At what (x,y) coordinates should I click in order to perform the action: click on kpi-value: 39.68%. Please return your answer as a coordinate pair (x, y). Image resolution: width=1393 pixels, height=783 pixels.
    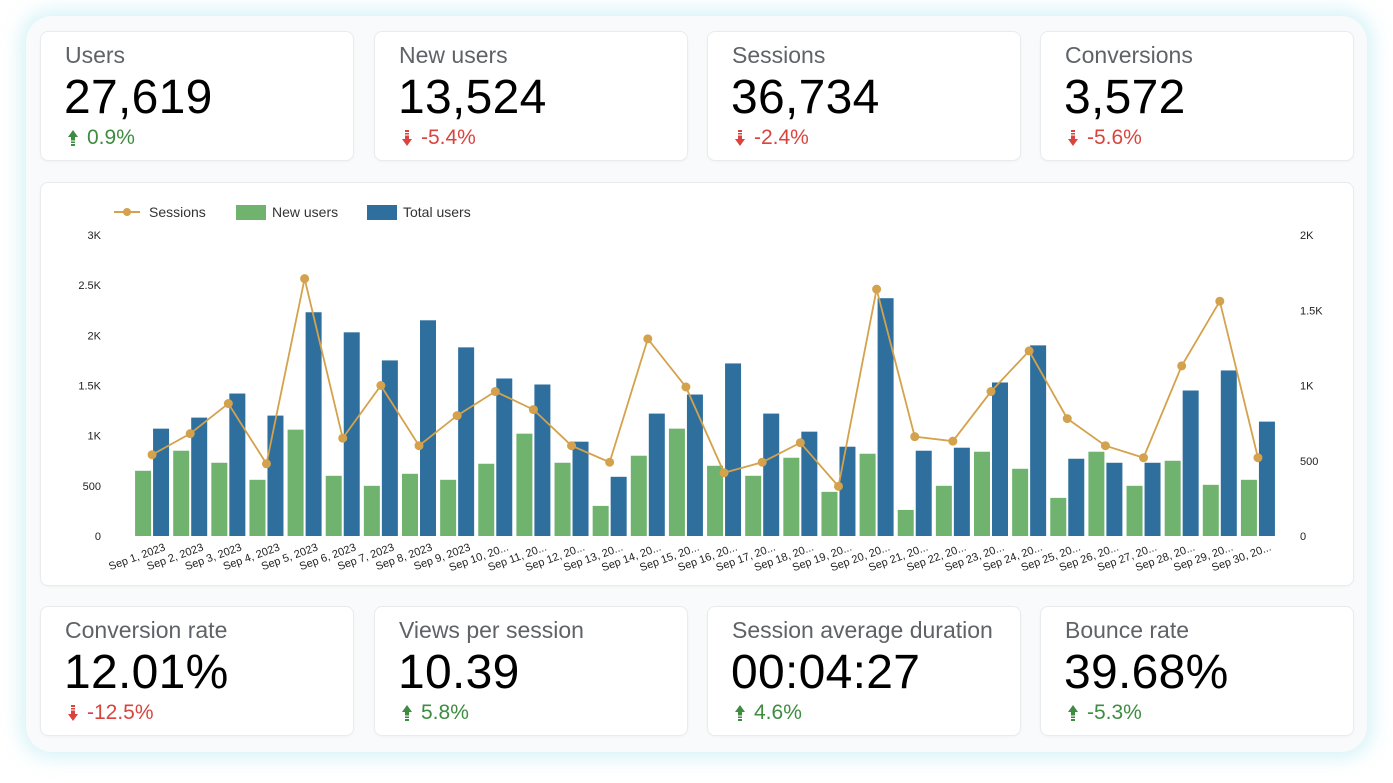
    Looking at the image, I should click on (1146, 672).